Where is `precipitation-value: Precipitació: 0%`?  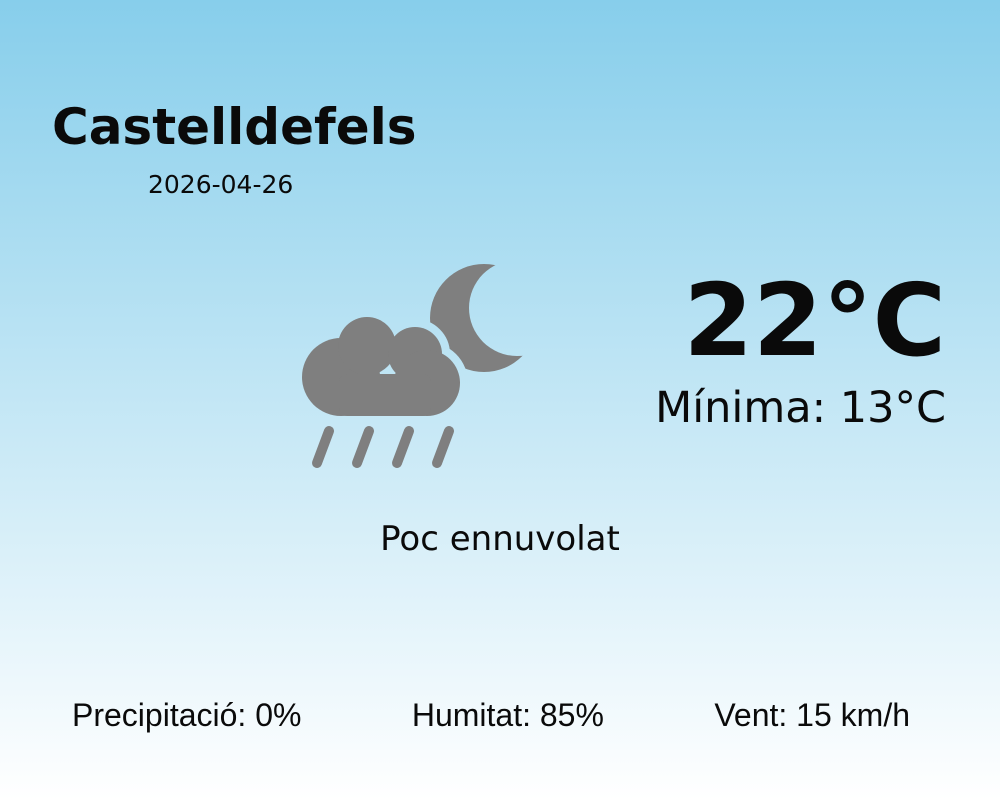 precipitation-value: Precipitació: 0% is located at coordinates (187, 715).